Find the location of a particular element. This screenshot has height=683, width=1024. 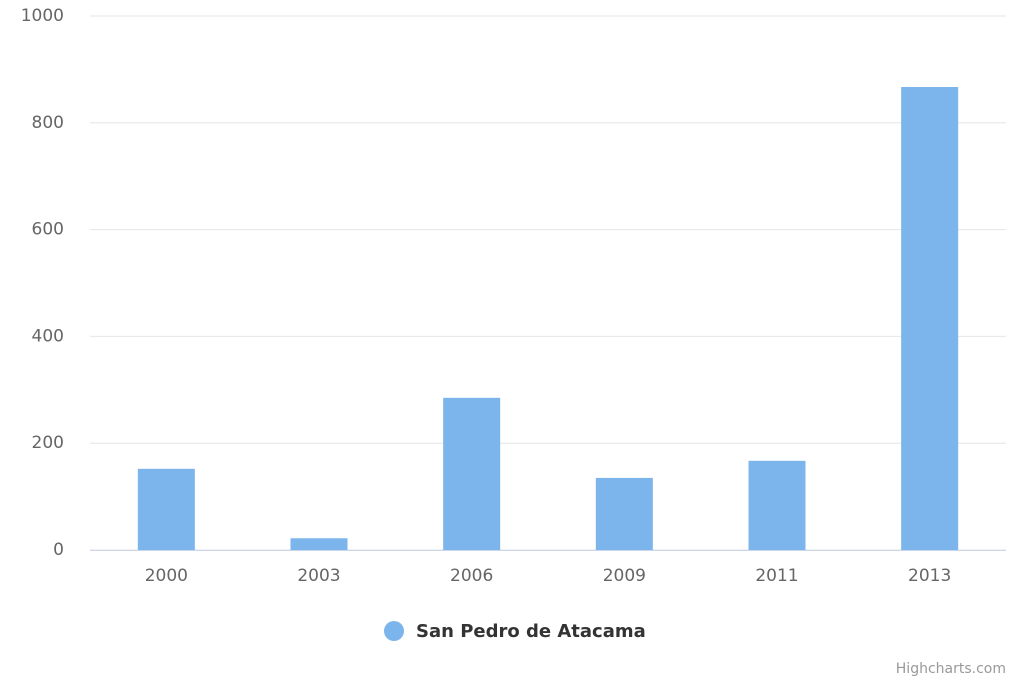

y-tick-label: 0 is located at coordinates (58, 550).